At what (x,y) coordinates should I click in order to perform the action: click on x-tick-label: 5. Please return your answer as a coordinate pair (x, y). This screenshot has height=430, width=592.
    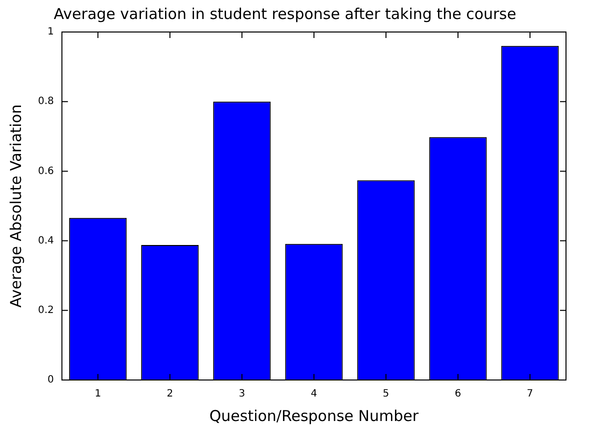
    Looking at the image, I should click on (386, 394).